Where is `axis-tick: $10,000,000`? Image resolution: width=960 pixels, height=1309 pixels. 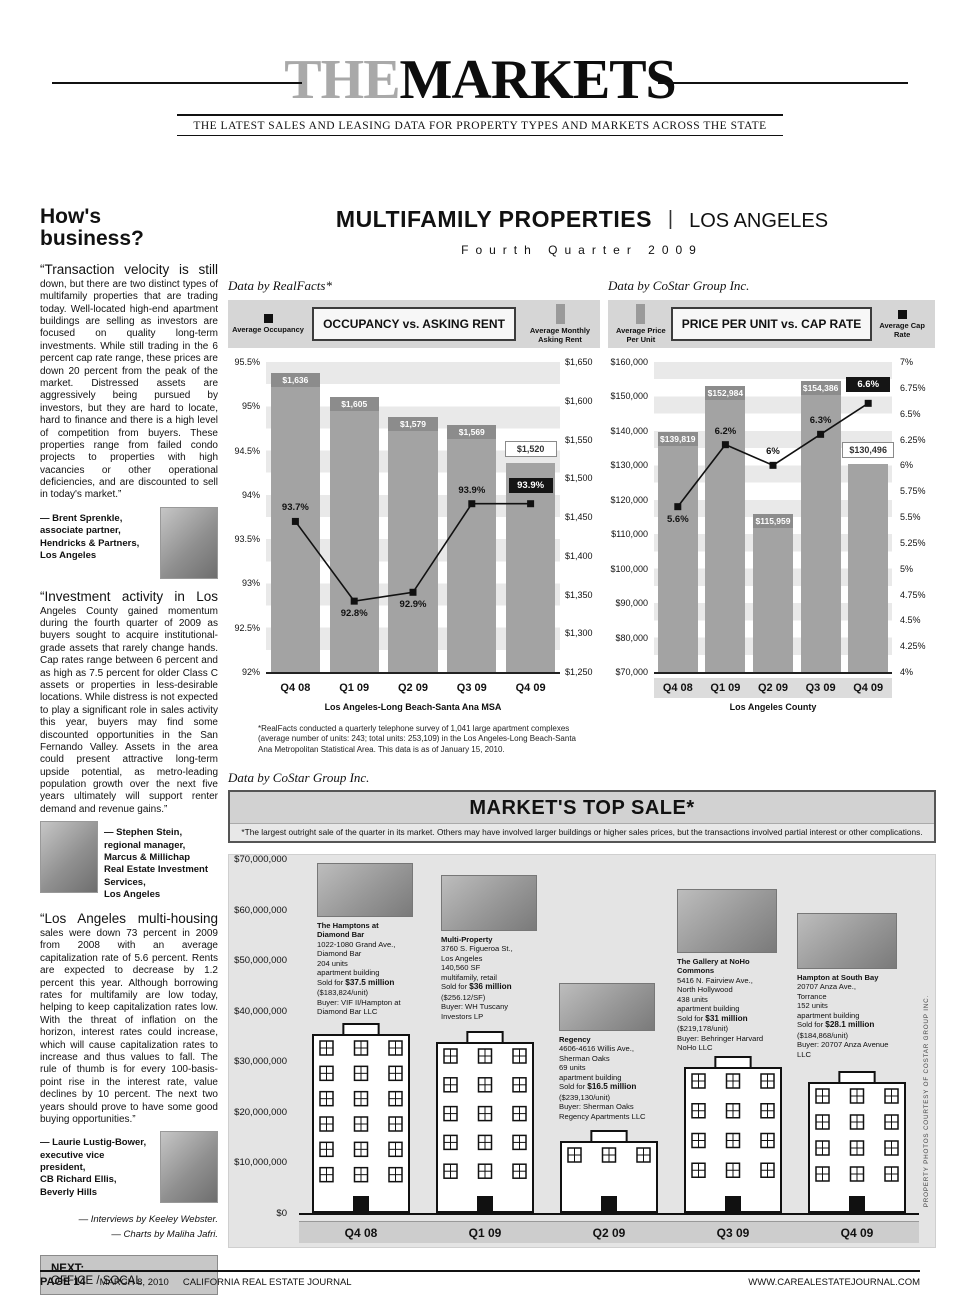 axis-tick: $10,000,000 is located at coordinates (260, 1163).